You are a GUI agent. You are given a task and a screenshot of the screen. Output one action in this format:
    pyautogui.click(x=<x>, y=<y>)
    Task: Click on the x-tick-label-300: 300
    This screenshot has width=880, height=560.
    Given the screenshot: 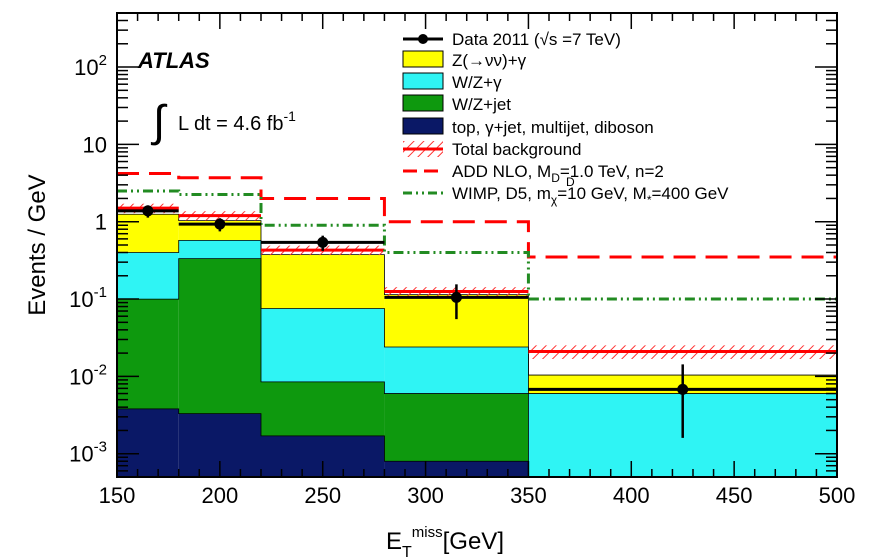 What is the action you would take?
    pyautogui.click(x=425, y=495)
    